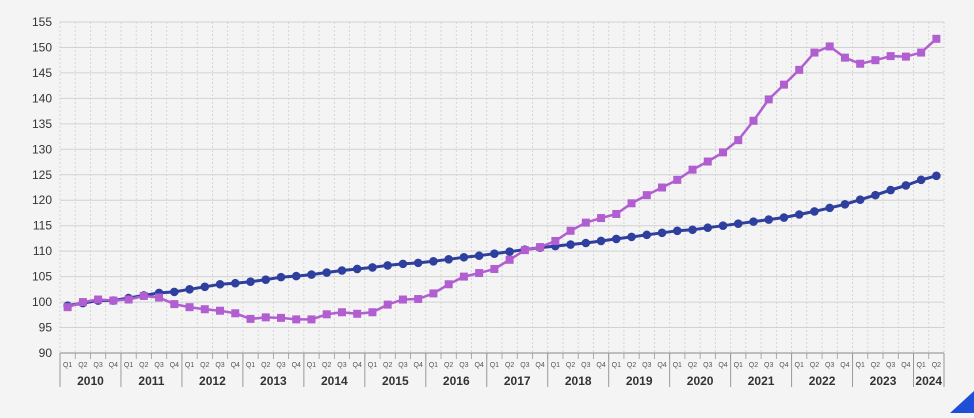  What do you see at coordinates (395, 381) in the screenshot?
I see `year-label: 2015` at bounding box center [395, 381].